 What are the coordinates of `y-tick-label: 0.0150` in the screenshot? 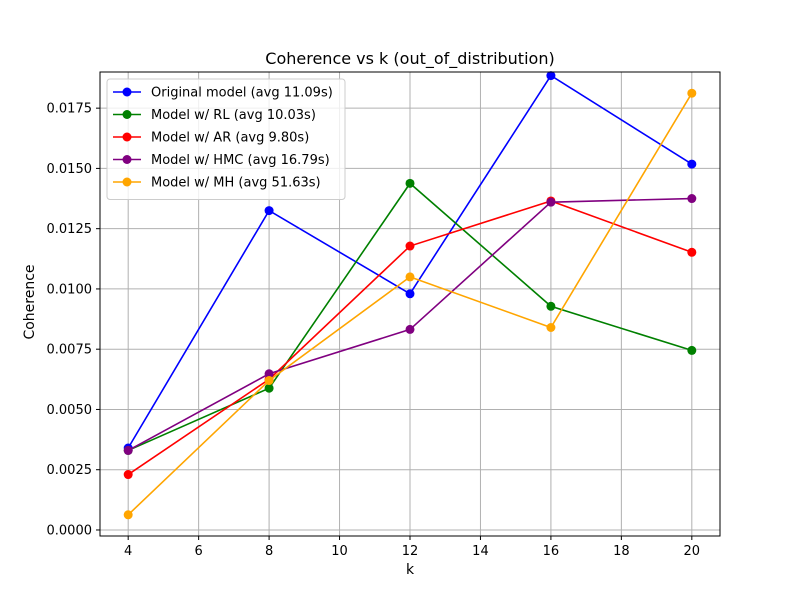 It's located at (70, 169).